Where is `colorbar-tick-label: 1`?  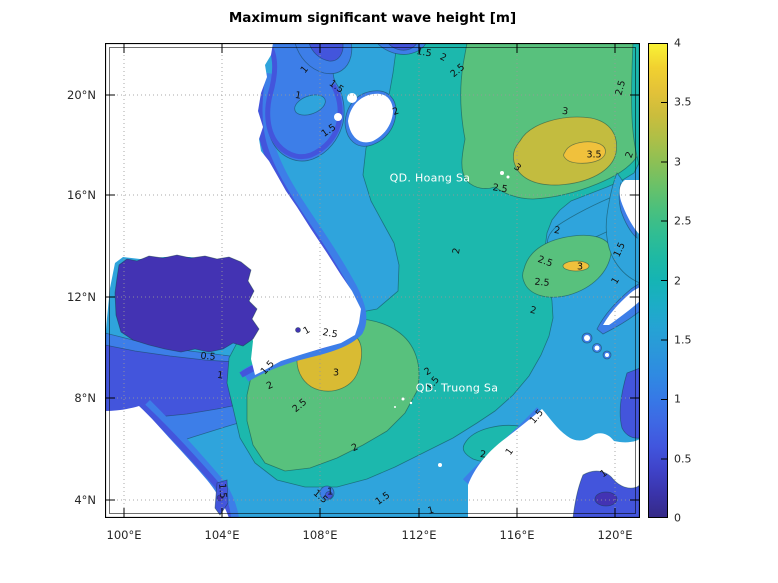
colorbar-tick-label: 1 is located at coordinates (677, 399).